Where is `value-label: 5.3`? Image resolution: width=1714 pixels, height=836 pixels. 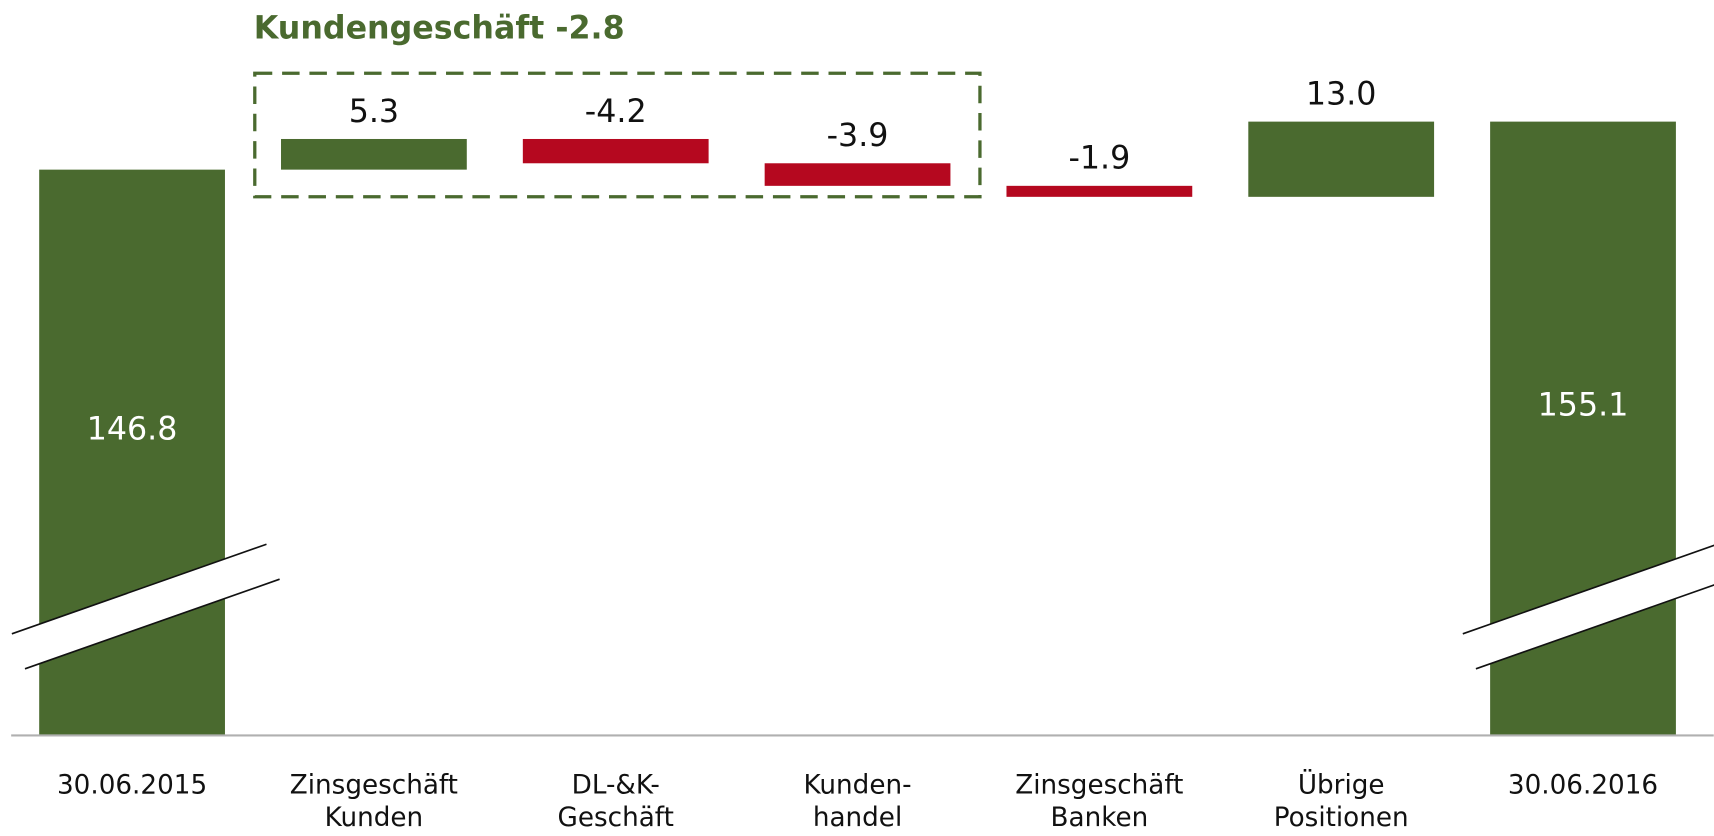
value-label: 5.3 is located at coordinates (374, 112).